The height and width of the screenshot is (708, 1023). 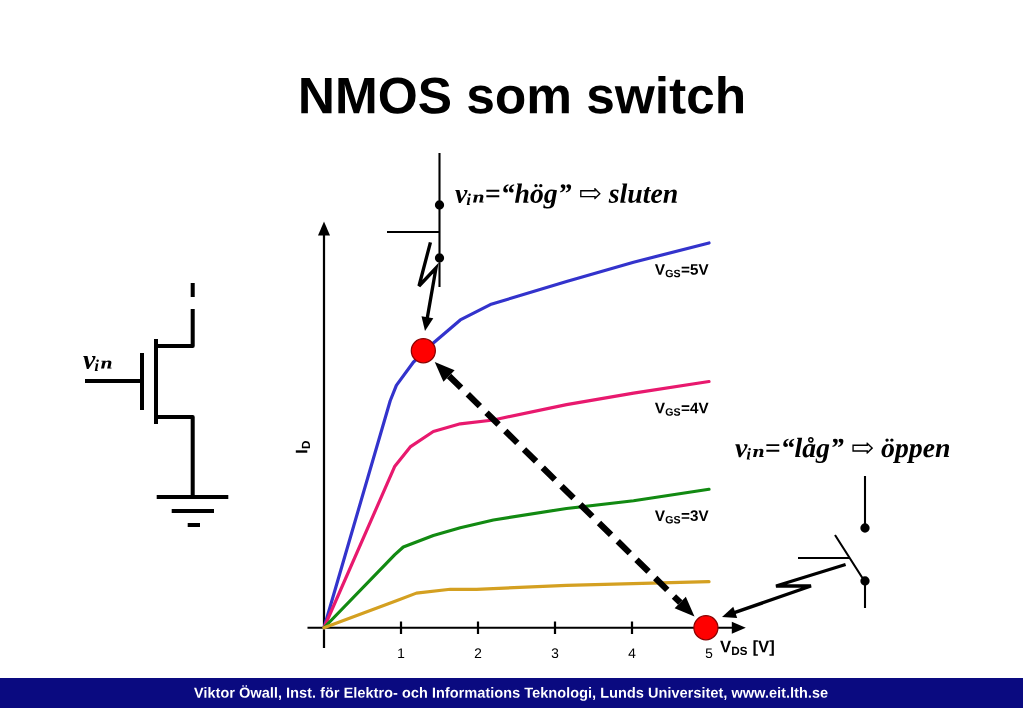 I want to click on x-tick-label: 4, so click(x=632, y=653).